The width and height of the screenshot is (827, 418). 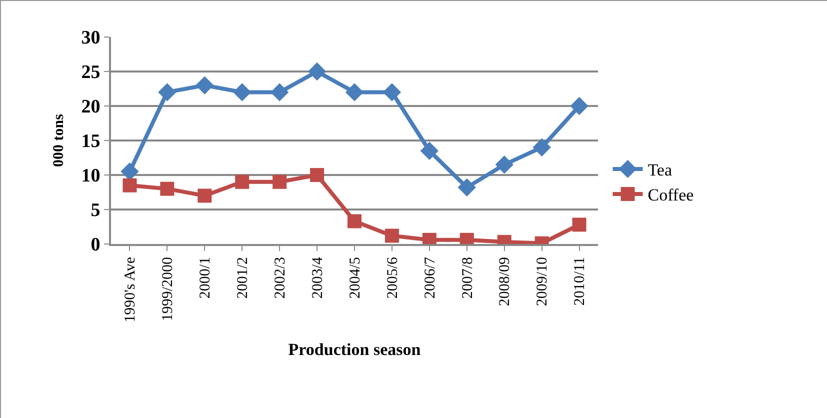 I want to click on y-tick-label: 5, so click(x=95, y=211).